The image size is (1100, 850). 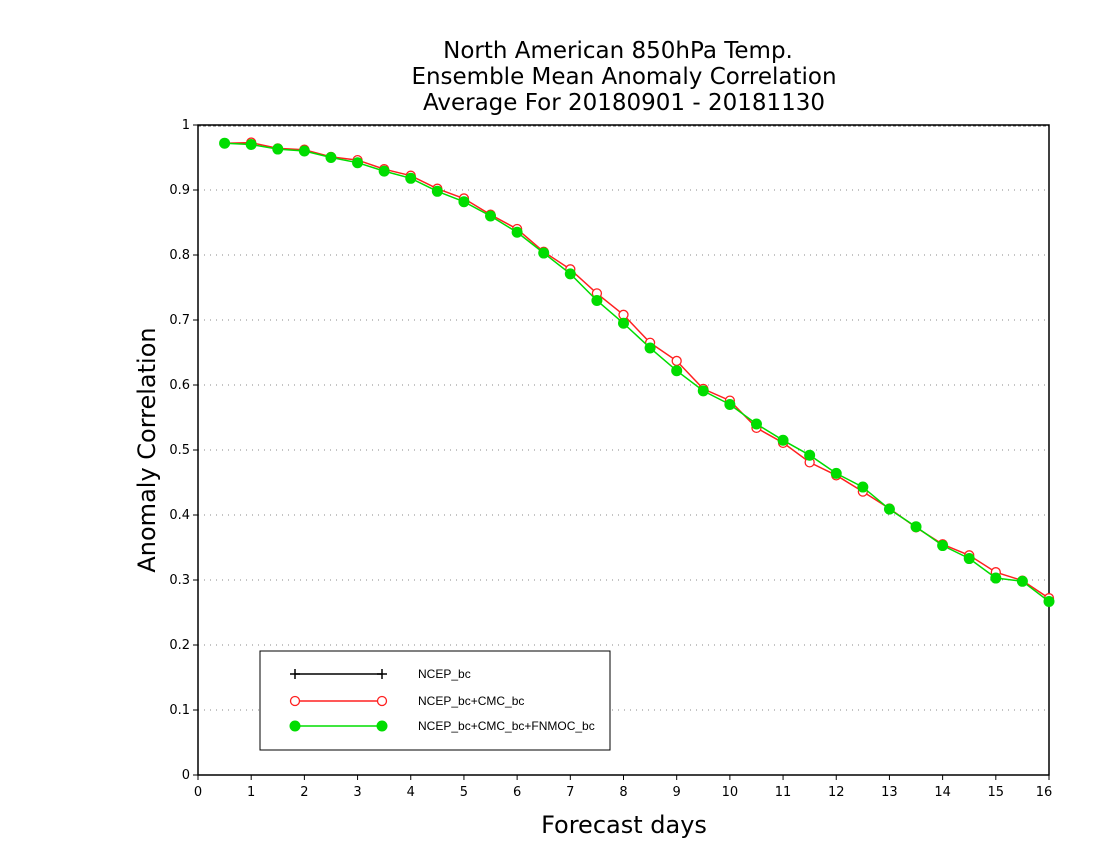 What do you see at coordinates (623, 792) in the screenshot?
I see `x-tick-label-8: 8` at bounding box center [623, 792].